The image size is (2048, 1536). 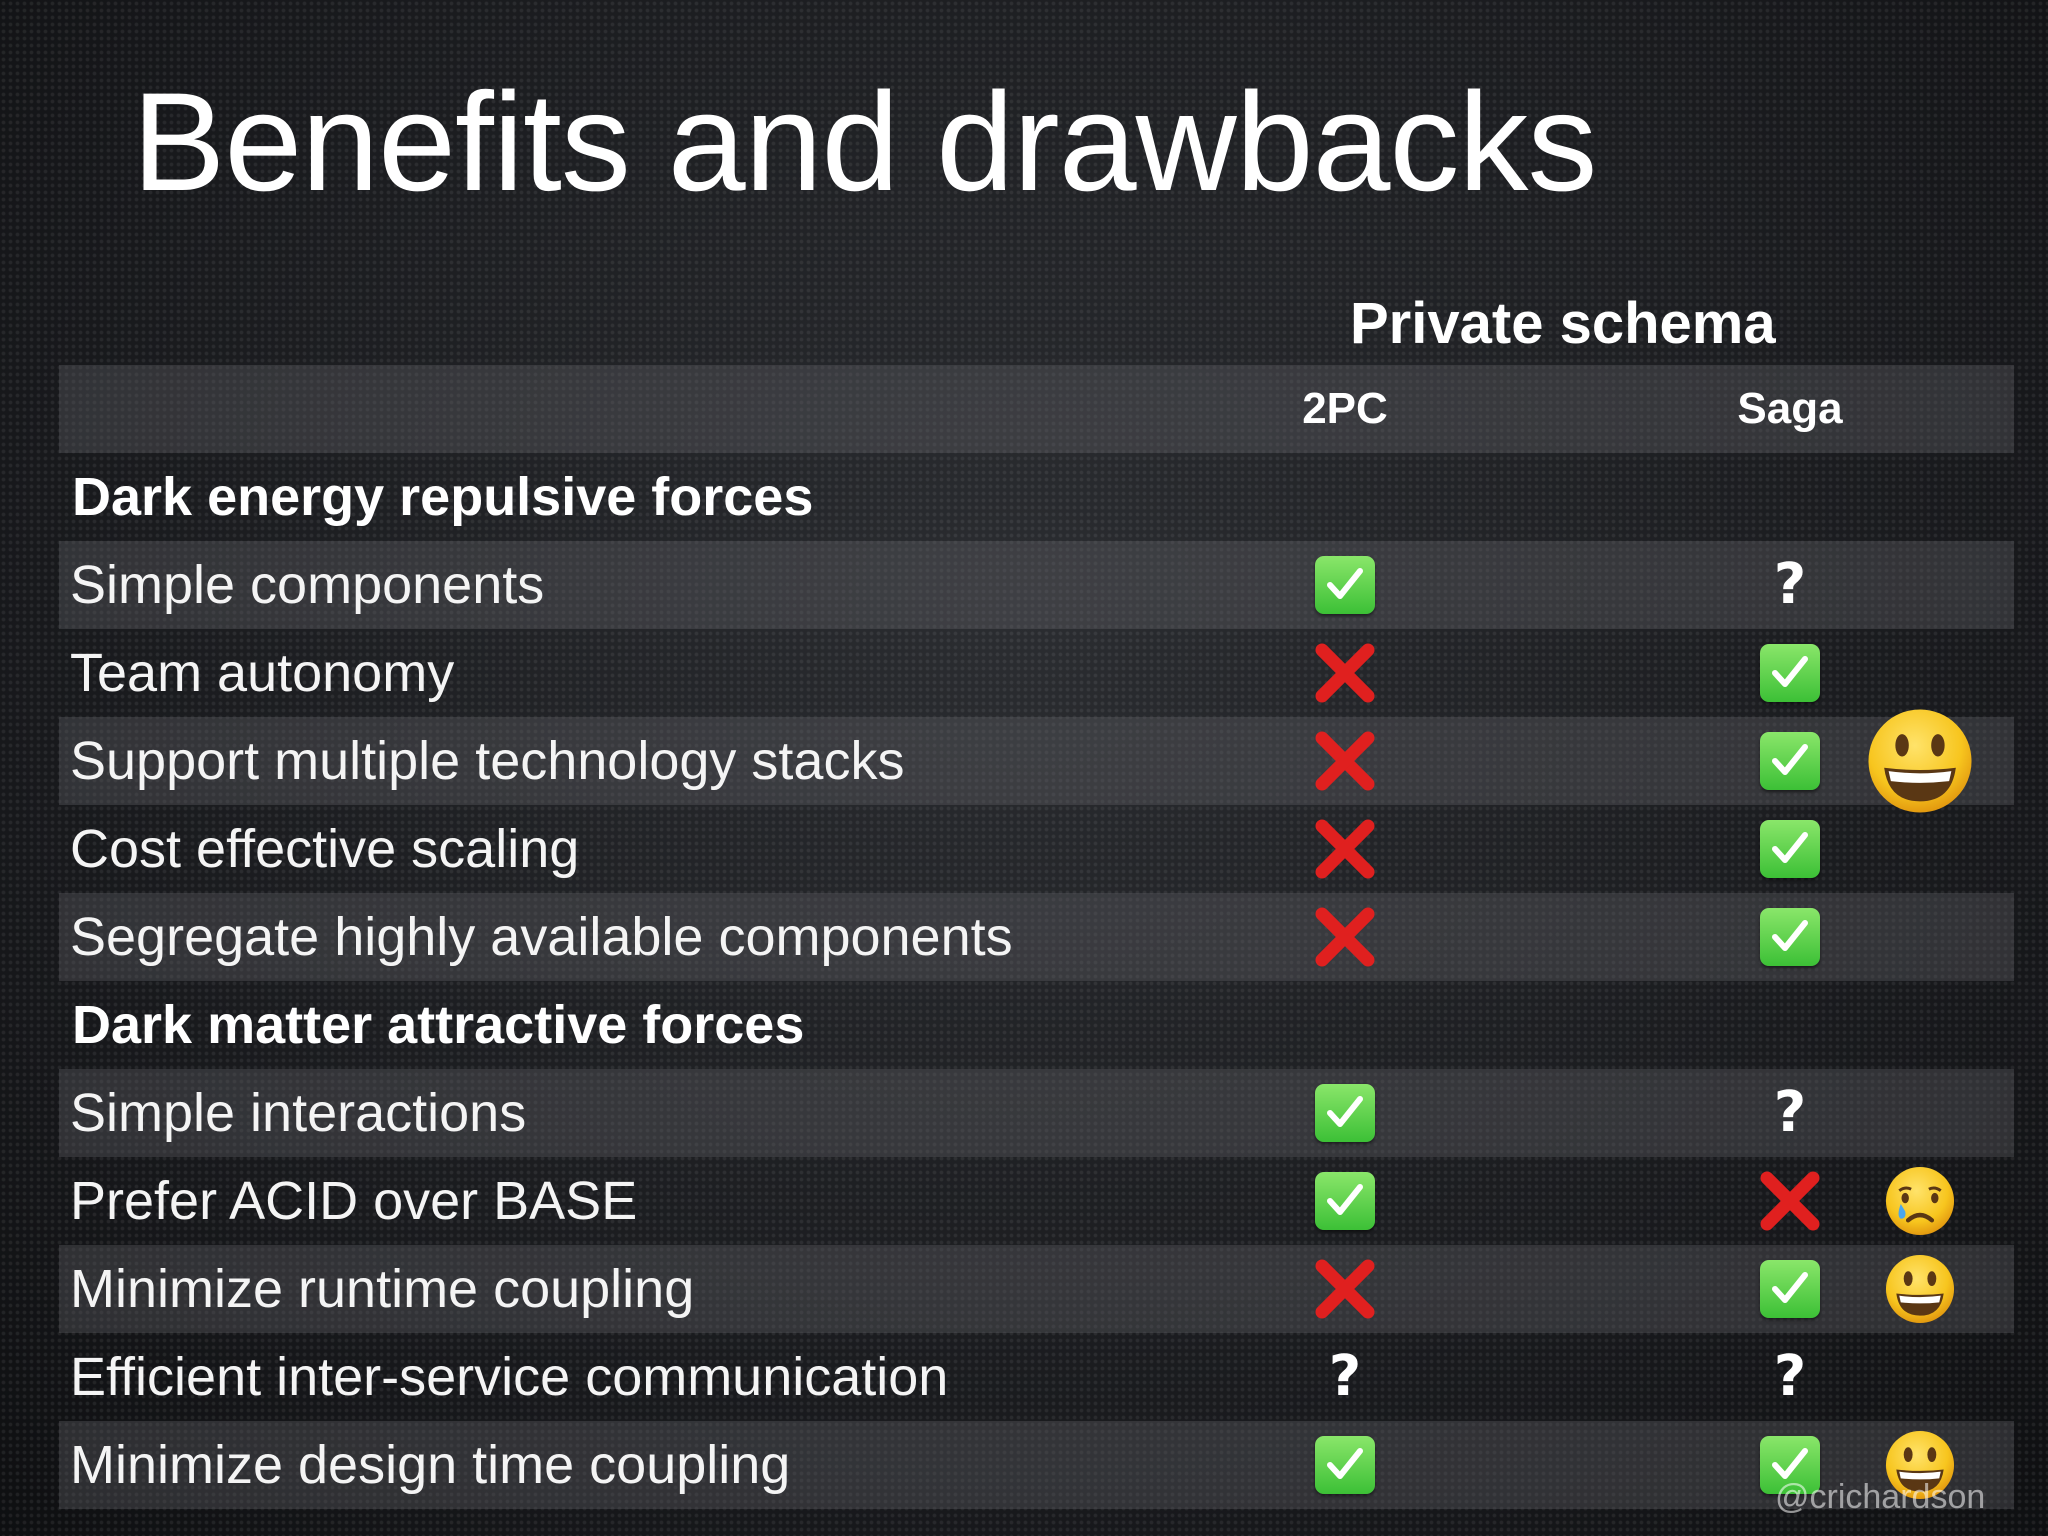 What do you see at coordinates (325, 849) in the screenshot?
I see `row-label: Cost effective scaling` at bounding box center [325, 849].